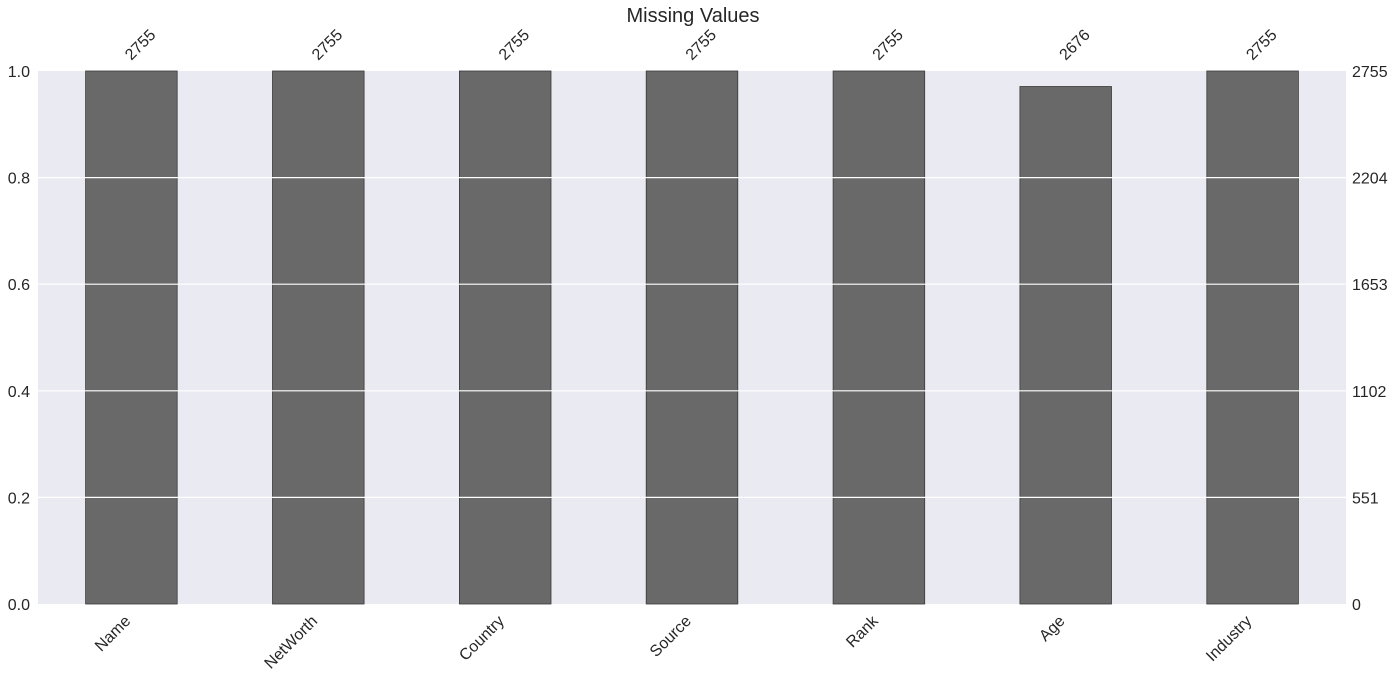  What do you see at coordinates (19, 605) in the screenshot?
I see `left-tick-label: 0.0` at bounding box center [19, 605].